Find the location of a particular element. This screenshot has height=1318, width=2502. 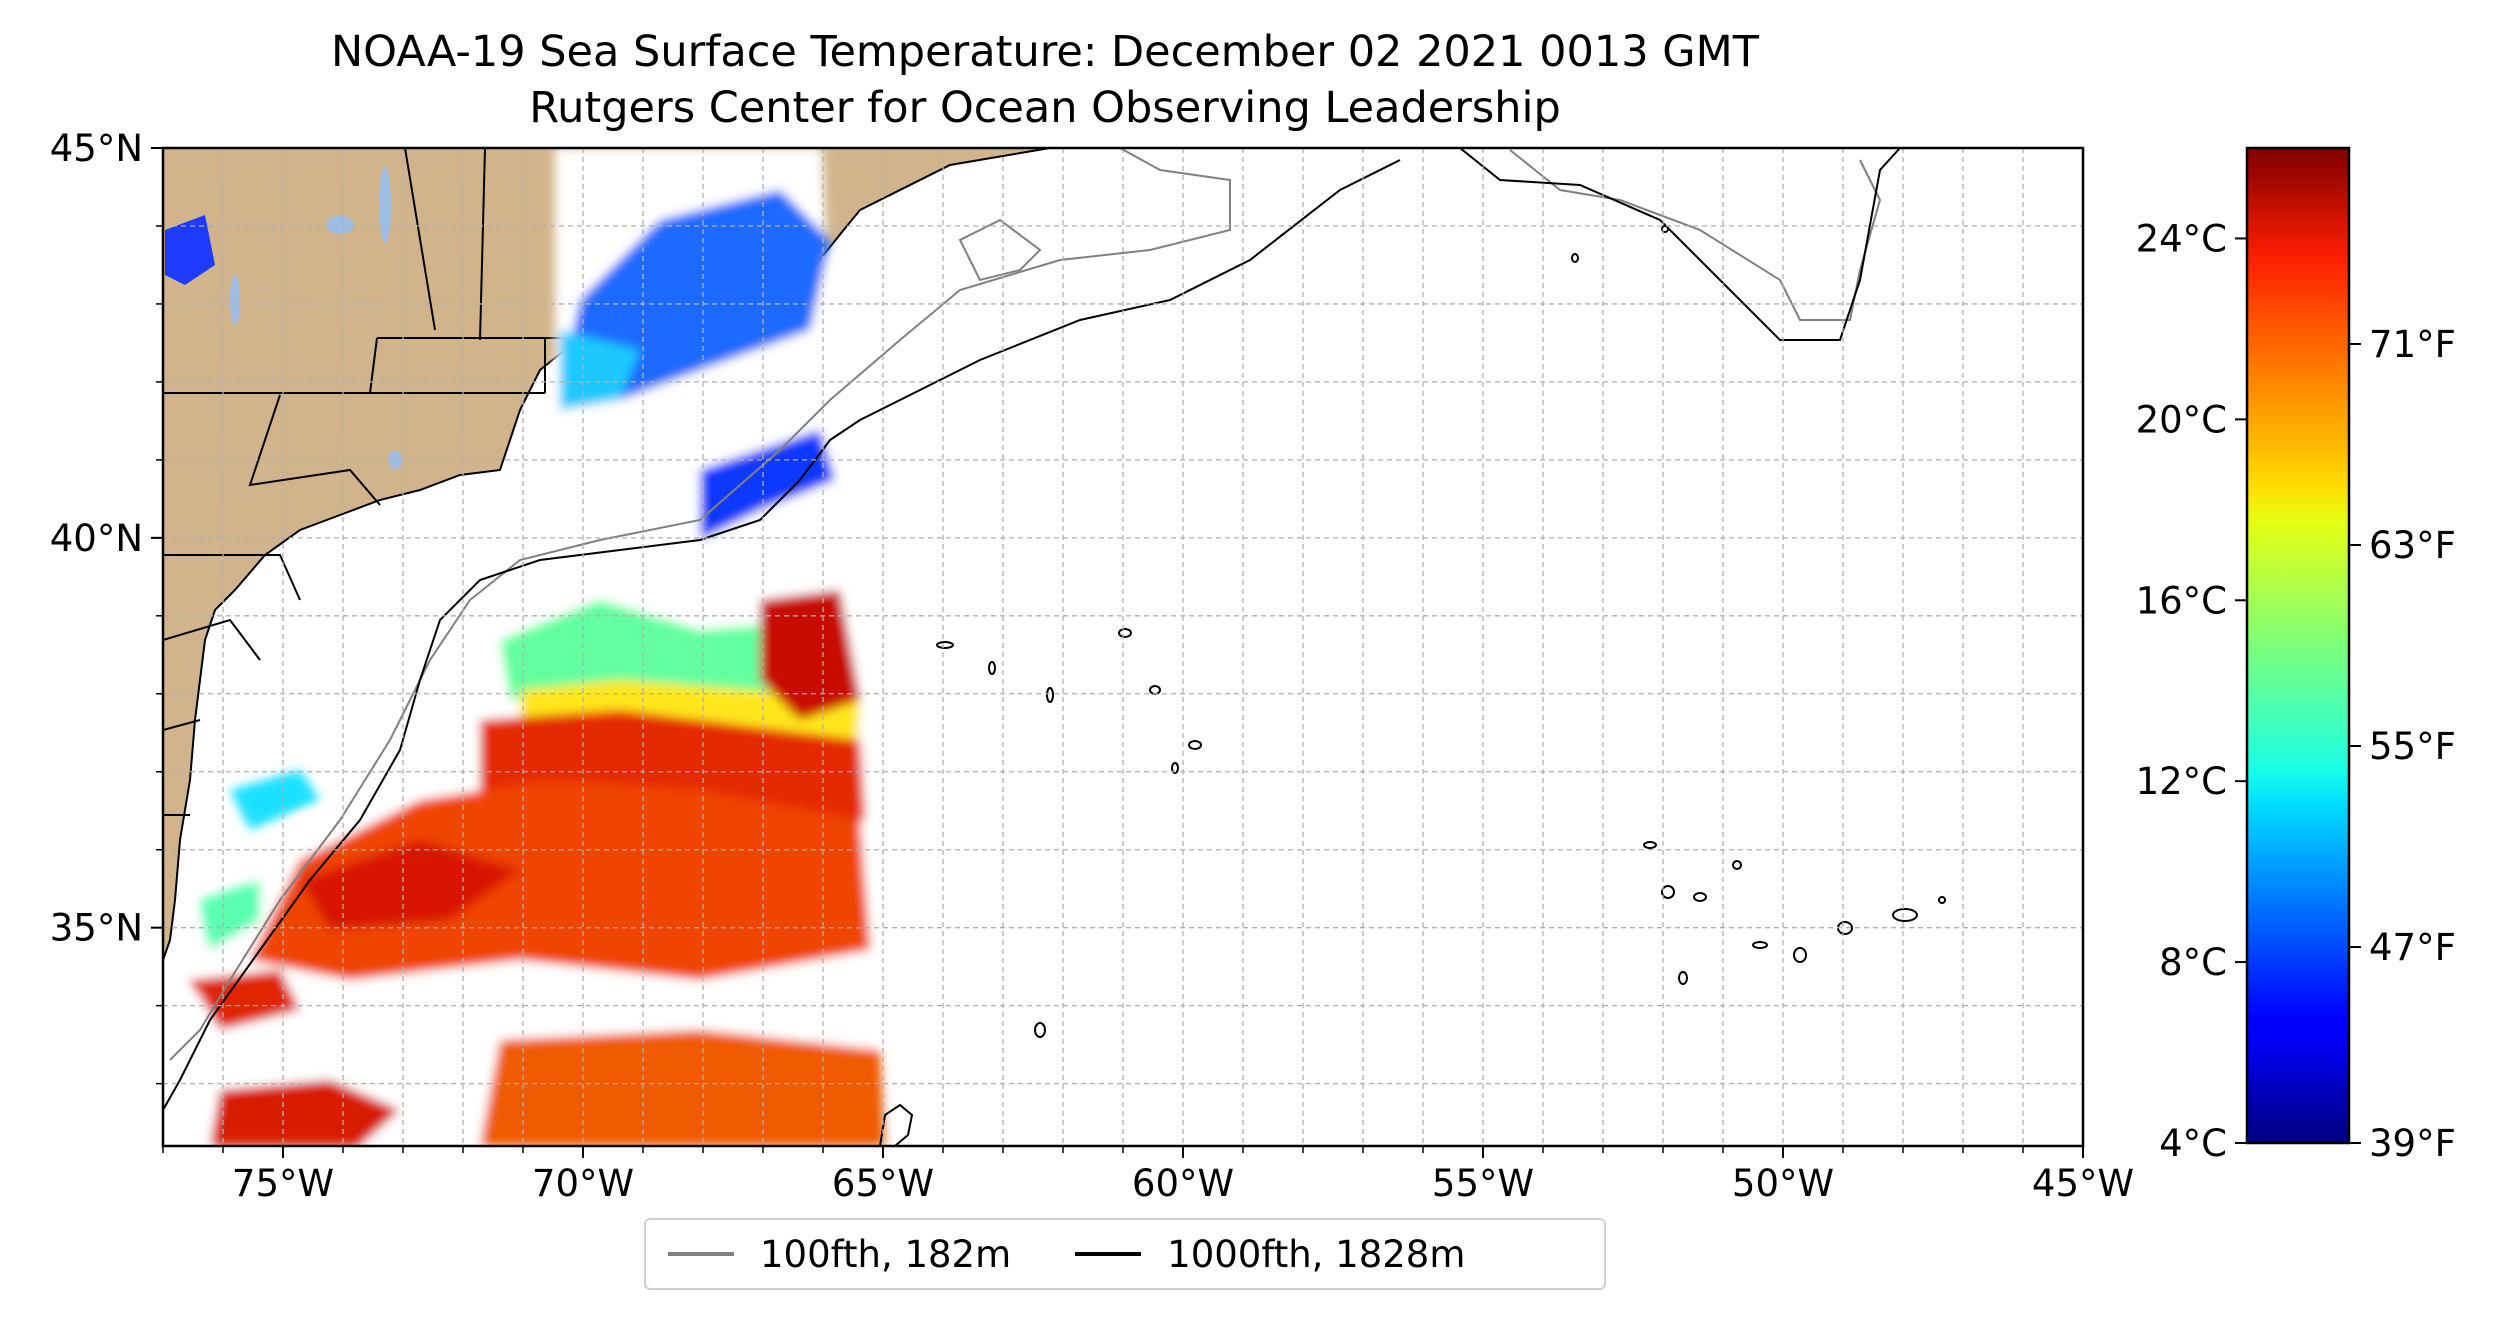

fahrenheit-tick-label: 71°F is located at coordinates (2412, 344).